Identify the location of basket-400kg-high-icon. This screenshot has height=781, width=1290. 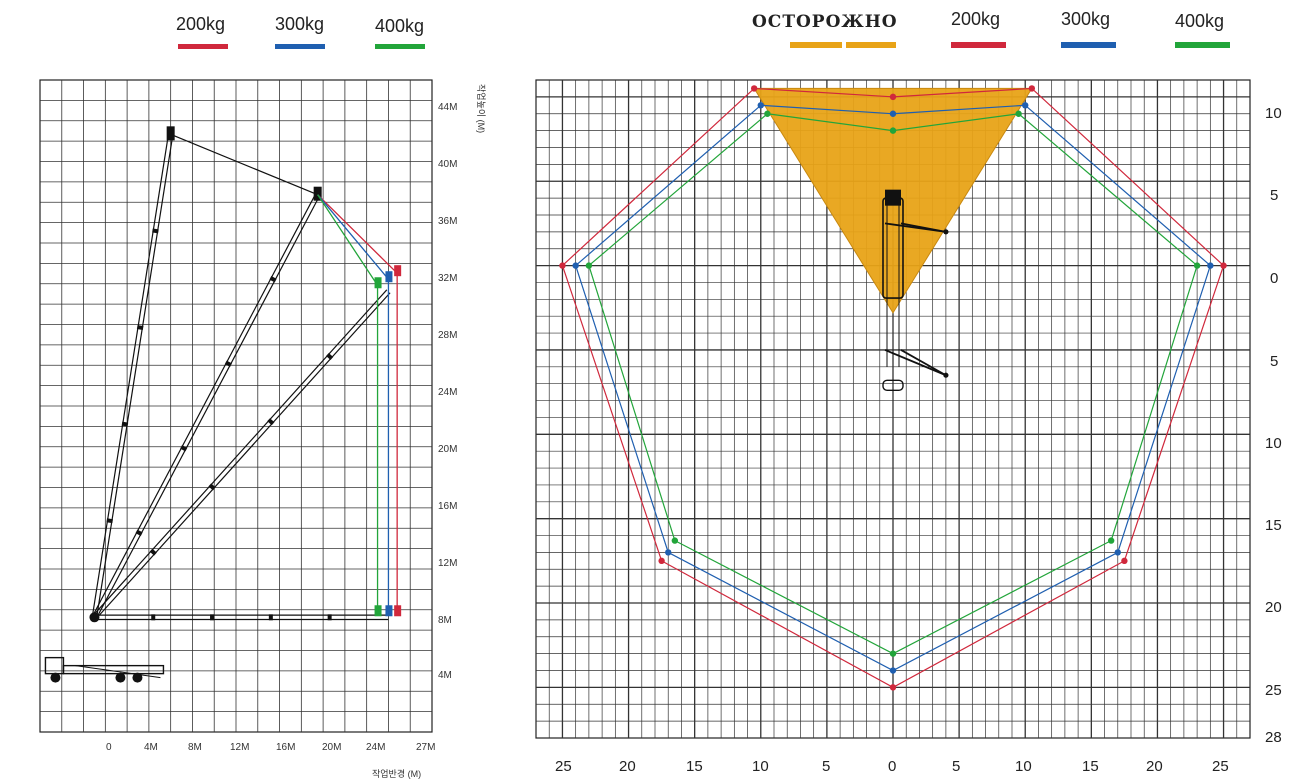
(378, 283).